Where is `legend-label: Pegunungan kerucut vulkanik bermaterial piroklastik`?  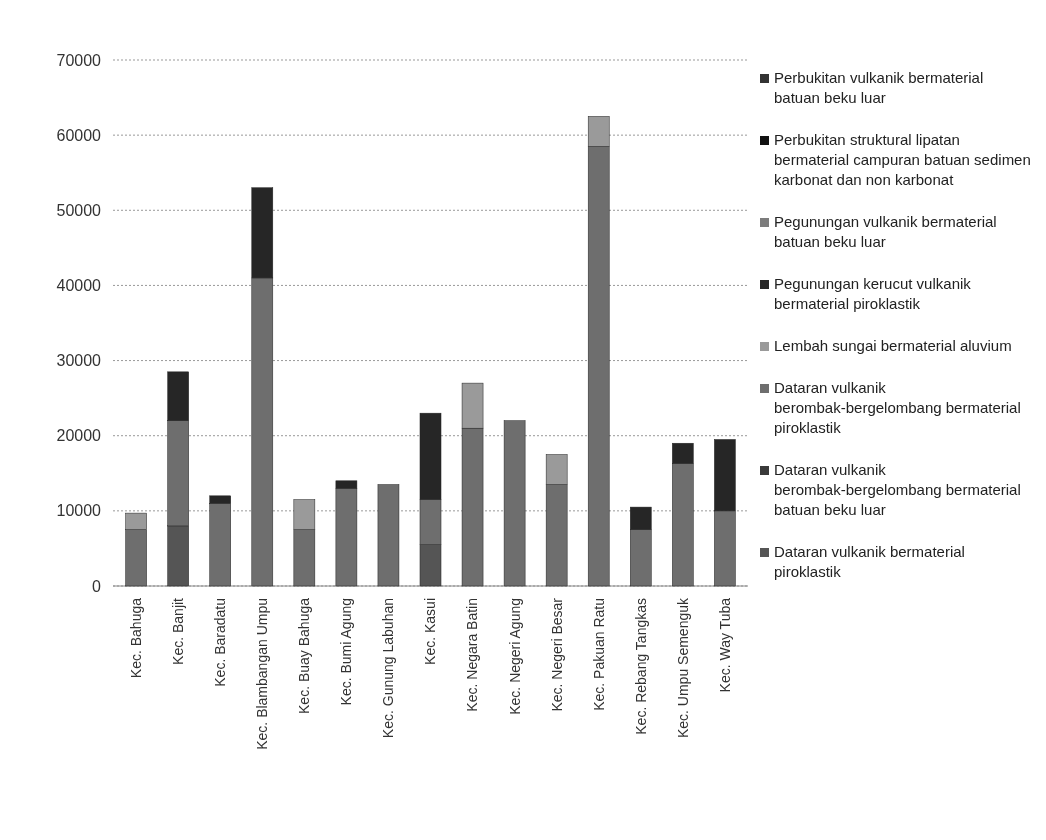 legend-label: Pegunungan kerucut vulkanik bermaterial piroklastik is located at coordinates (873, 293).